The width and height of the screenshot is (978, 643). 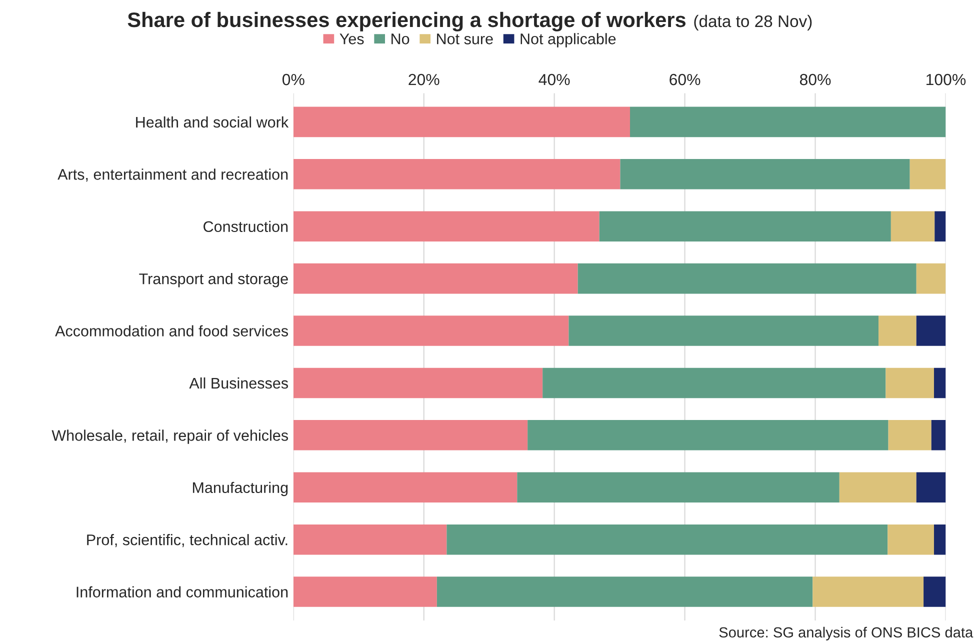 I want to click on source-note: Source: SG analysis of ONS BICS data, so click(x=846, y=633).